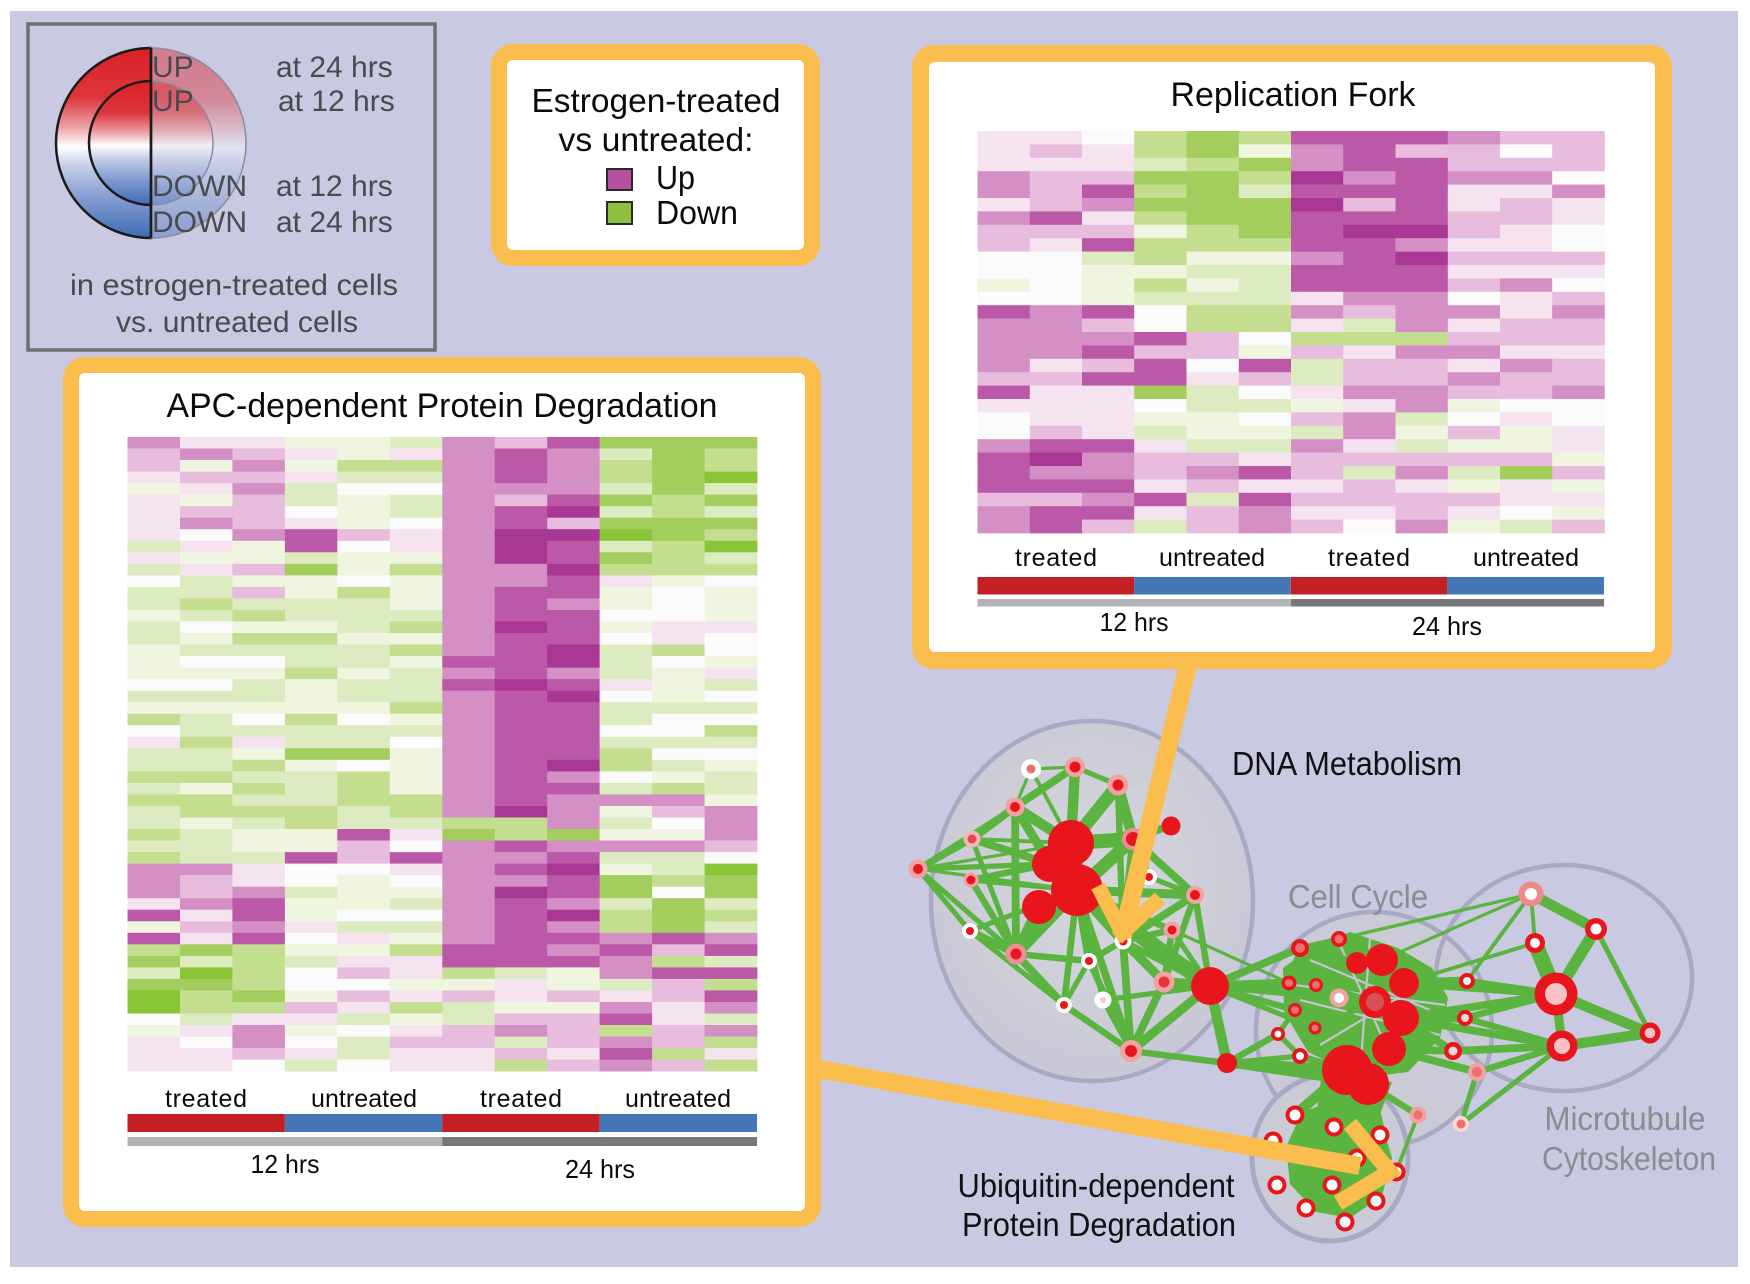 The image size is (1750, 1284). I want to click on svg-text: Up, so click(675, 177).